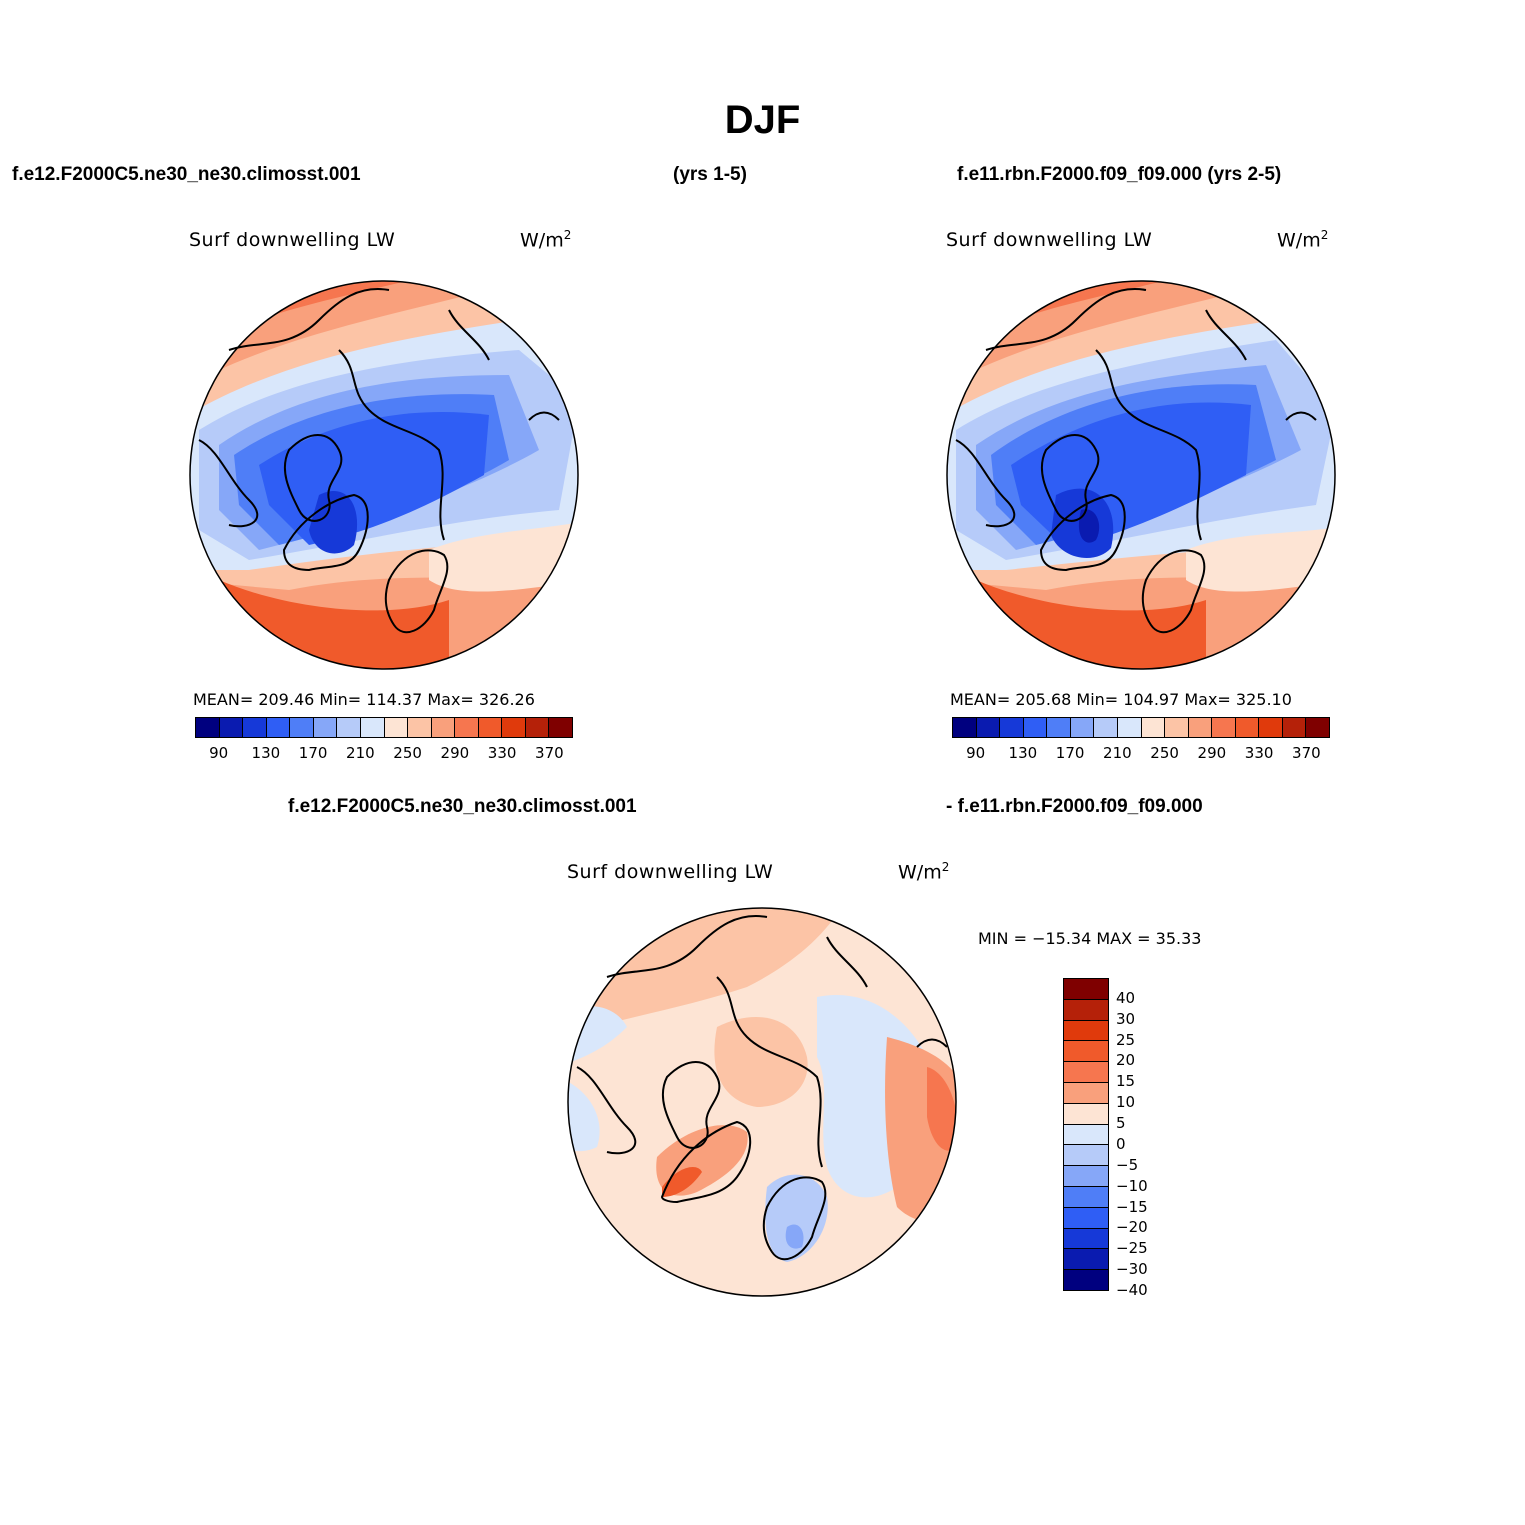 Image resolution: width=1525 pixels, height=1525 pixels. Describe the element at coordinates (1306, 753) in the screenshot. I see `colorbar-tick-label: 370` at that location.